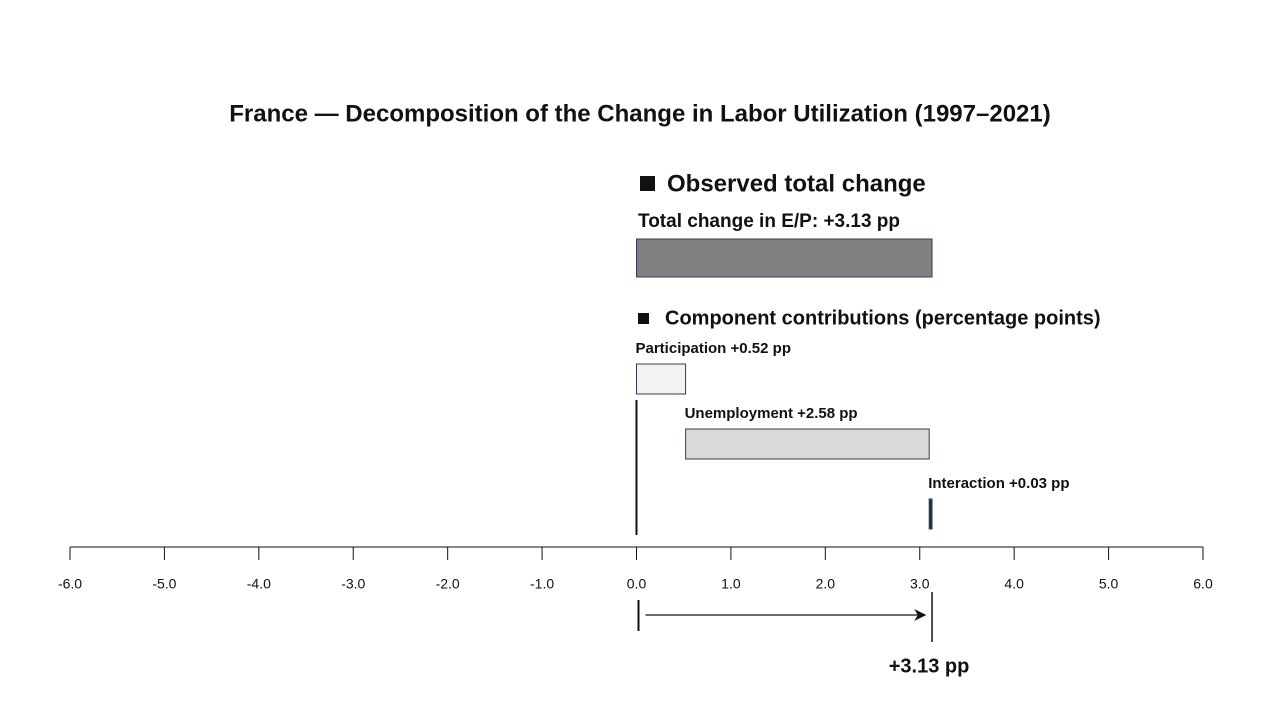  What do you see at coordinates (1039, 483) in the screenshot?
I see `component-value-label: +0.03 pp` at bounding box center [1039, 483].